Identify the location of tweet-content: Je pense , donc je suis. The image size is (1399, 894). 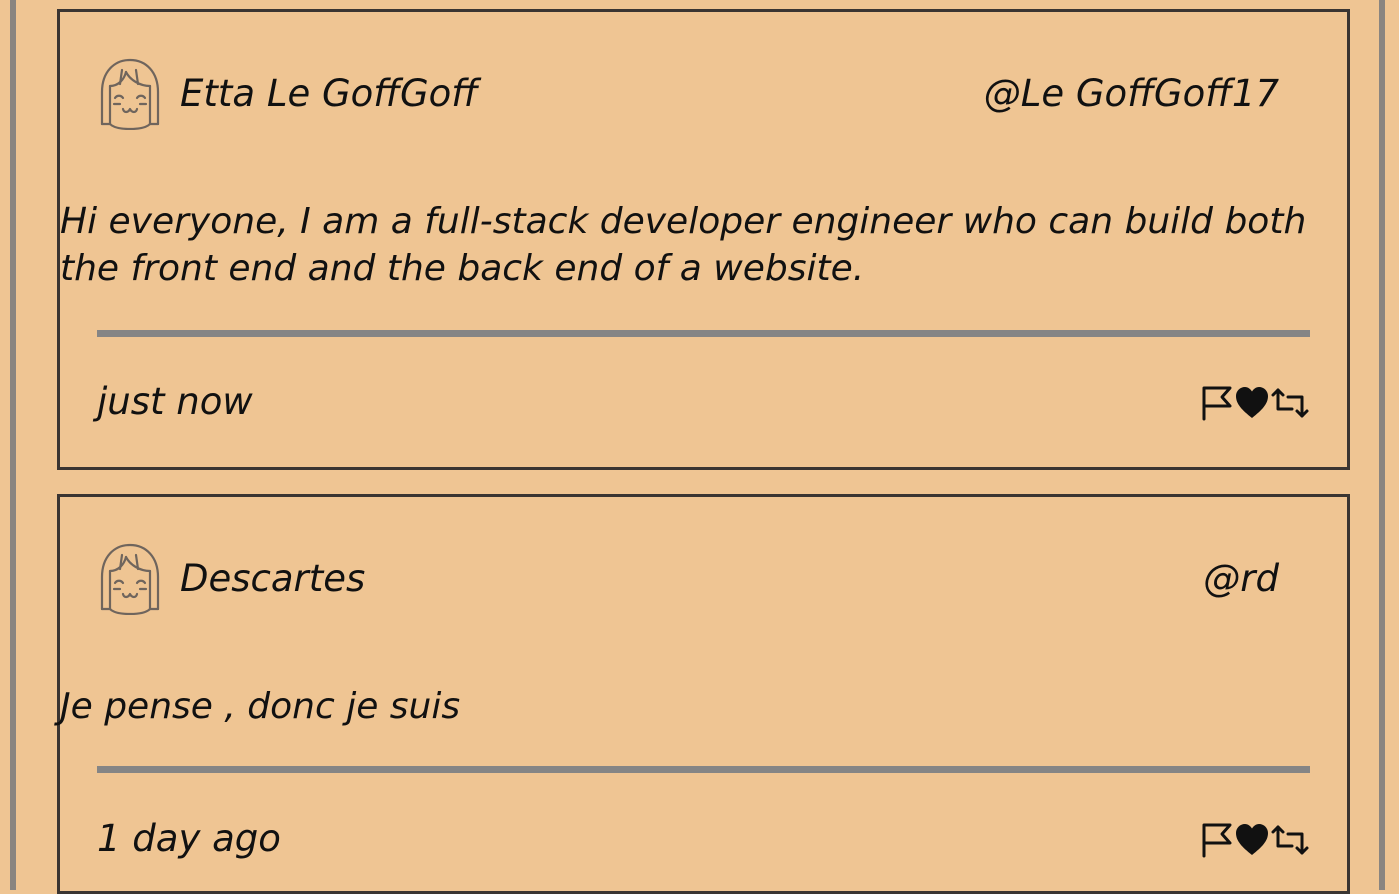
(260, 706).